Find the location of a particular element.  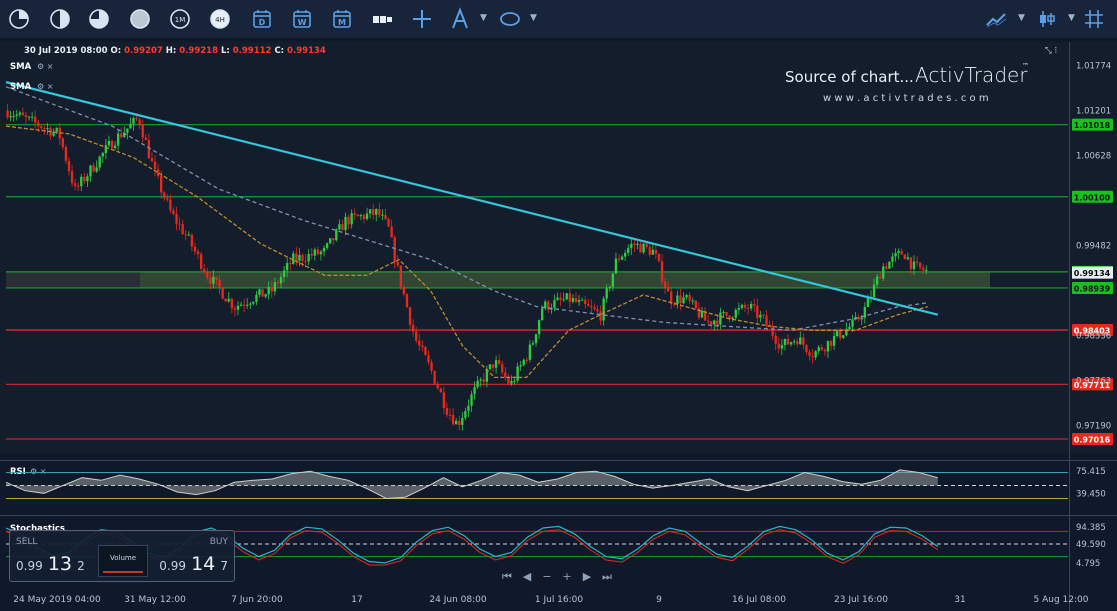

indicator-line-icon is located at coordinates (997, 19).